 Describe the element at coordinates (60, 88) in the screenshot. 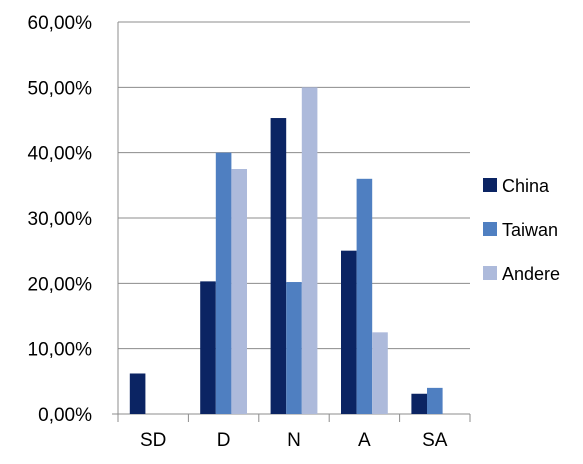

I see `y-tick-label: 50,00%` at that location.